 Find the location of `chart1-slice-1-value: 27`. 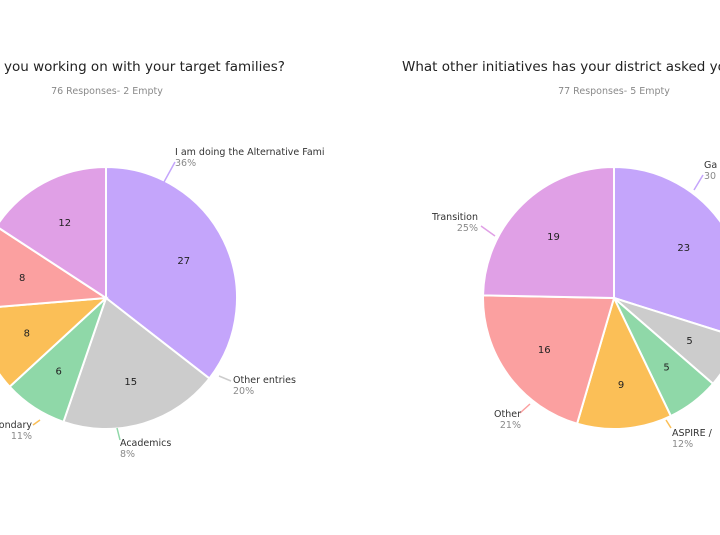

chart1-slice-1-value: 27 is located at coordinates (183, 261).